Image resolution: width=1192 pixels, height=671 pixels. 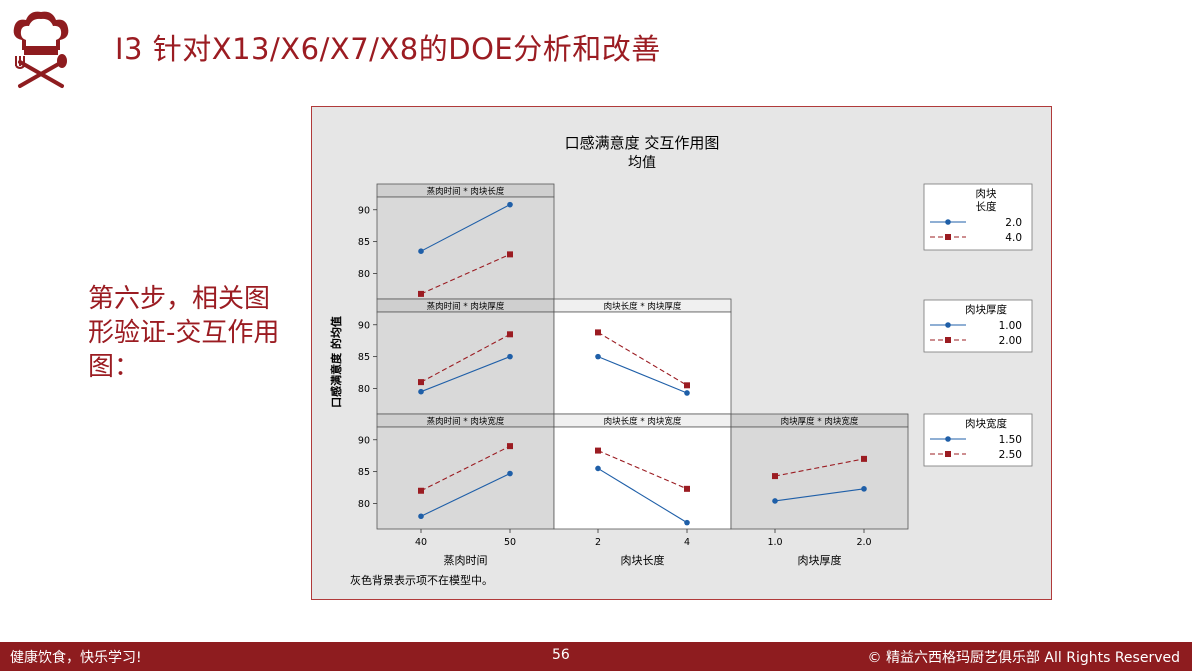 I want to click on legend-title: 肉块宽度, so click(x=986, y=423).